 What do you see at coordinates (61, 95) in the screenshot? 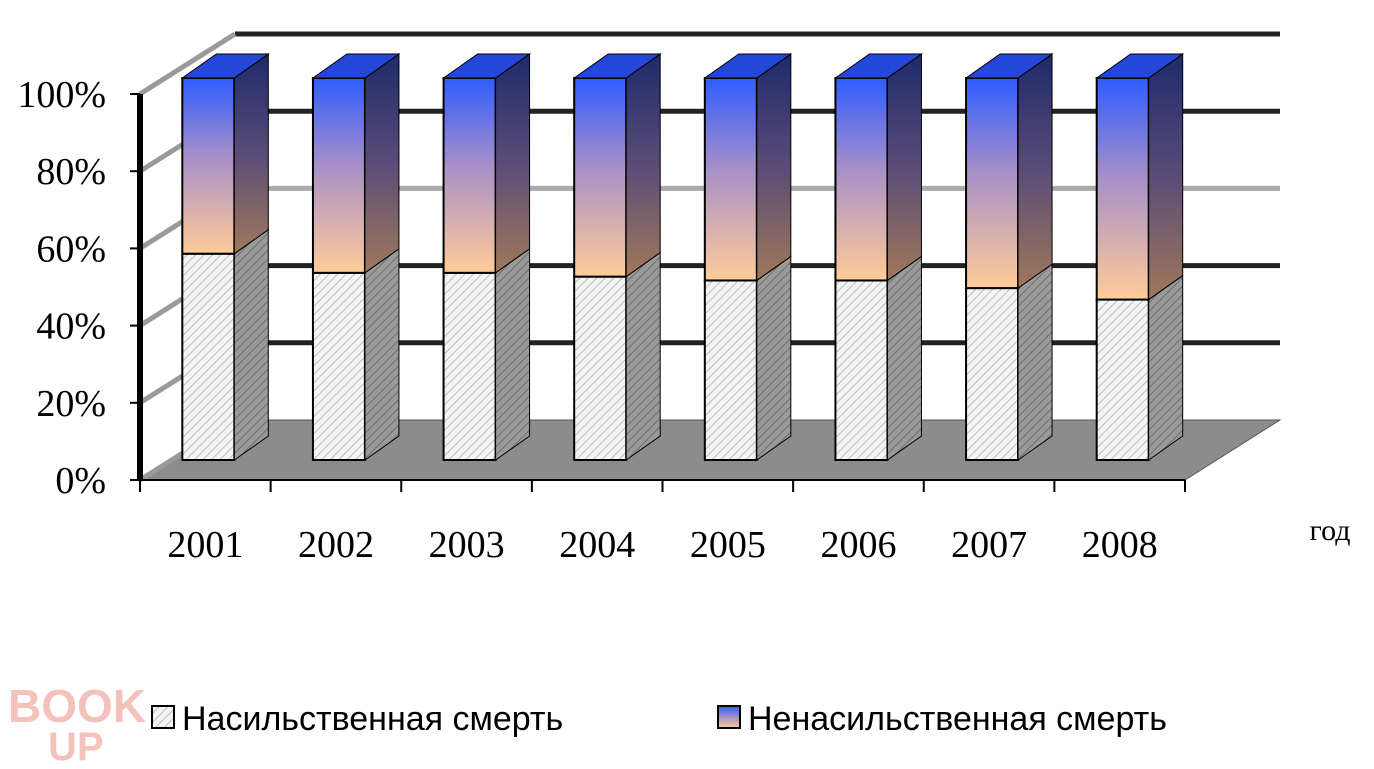
I see `y-tick-label: 100%` at bounding box center [61, 95].